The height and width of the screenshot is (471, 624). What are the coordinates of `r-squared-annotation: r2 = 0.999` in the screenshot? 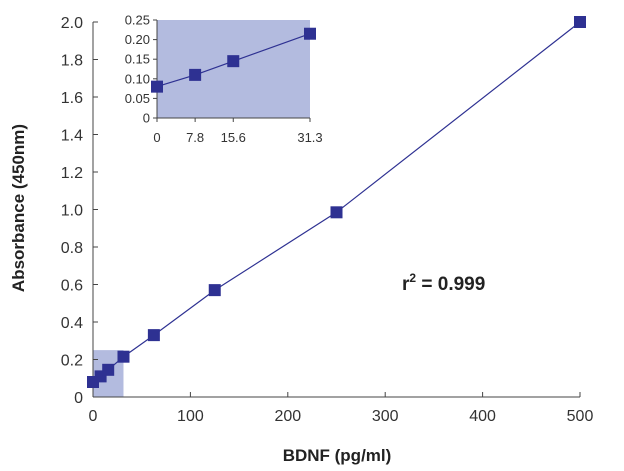 It's located at (443, 283).